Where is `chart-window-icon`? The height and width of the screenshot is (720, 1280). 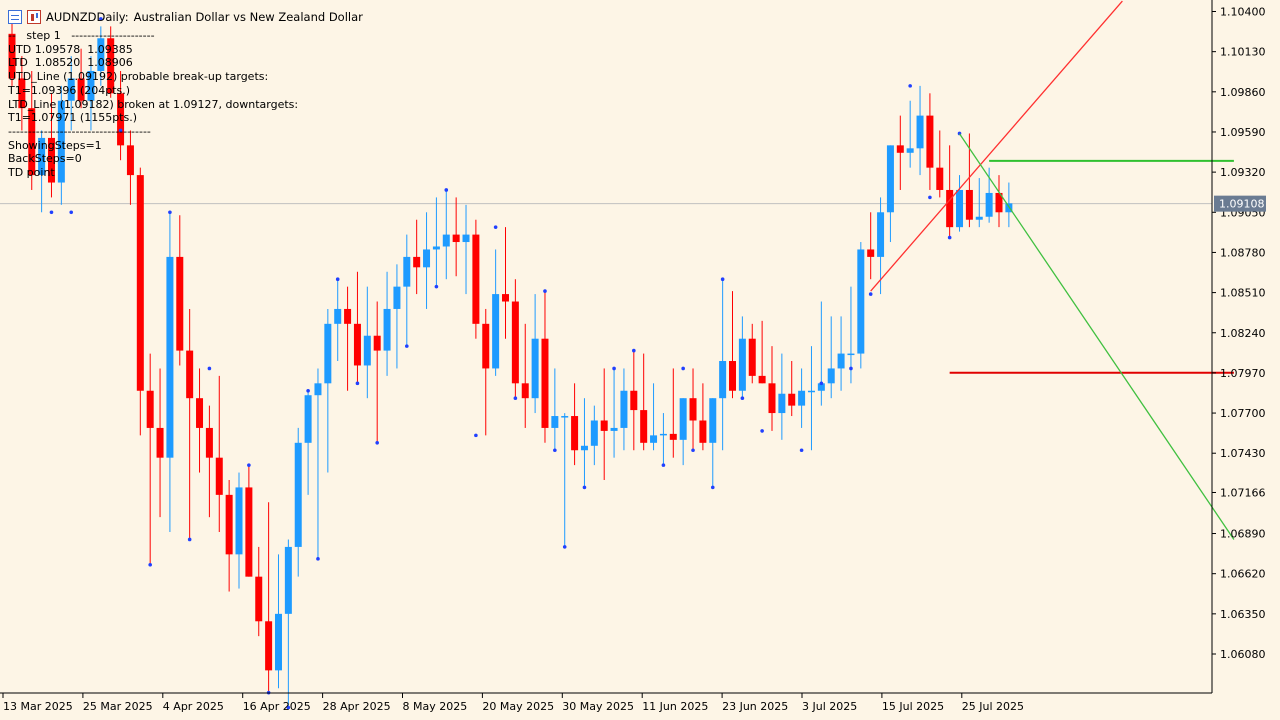 chart-window-icon is located at coordinates (34, 17).